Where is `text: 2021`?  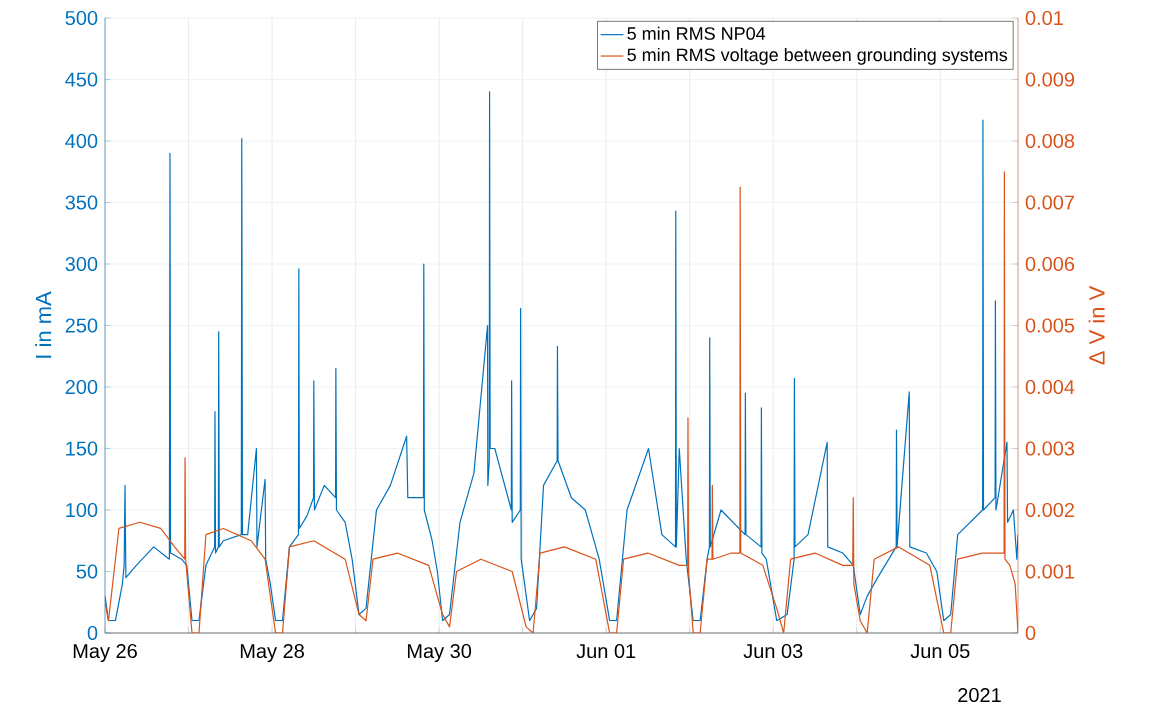
text: 2021 is located at coordinates (979, 695).